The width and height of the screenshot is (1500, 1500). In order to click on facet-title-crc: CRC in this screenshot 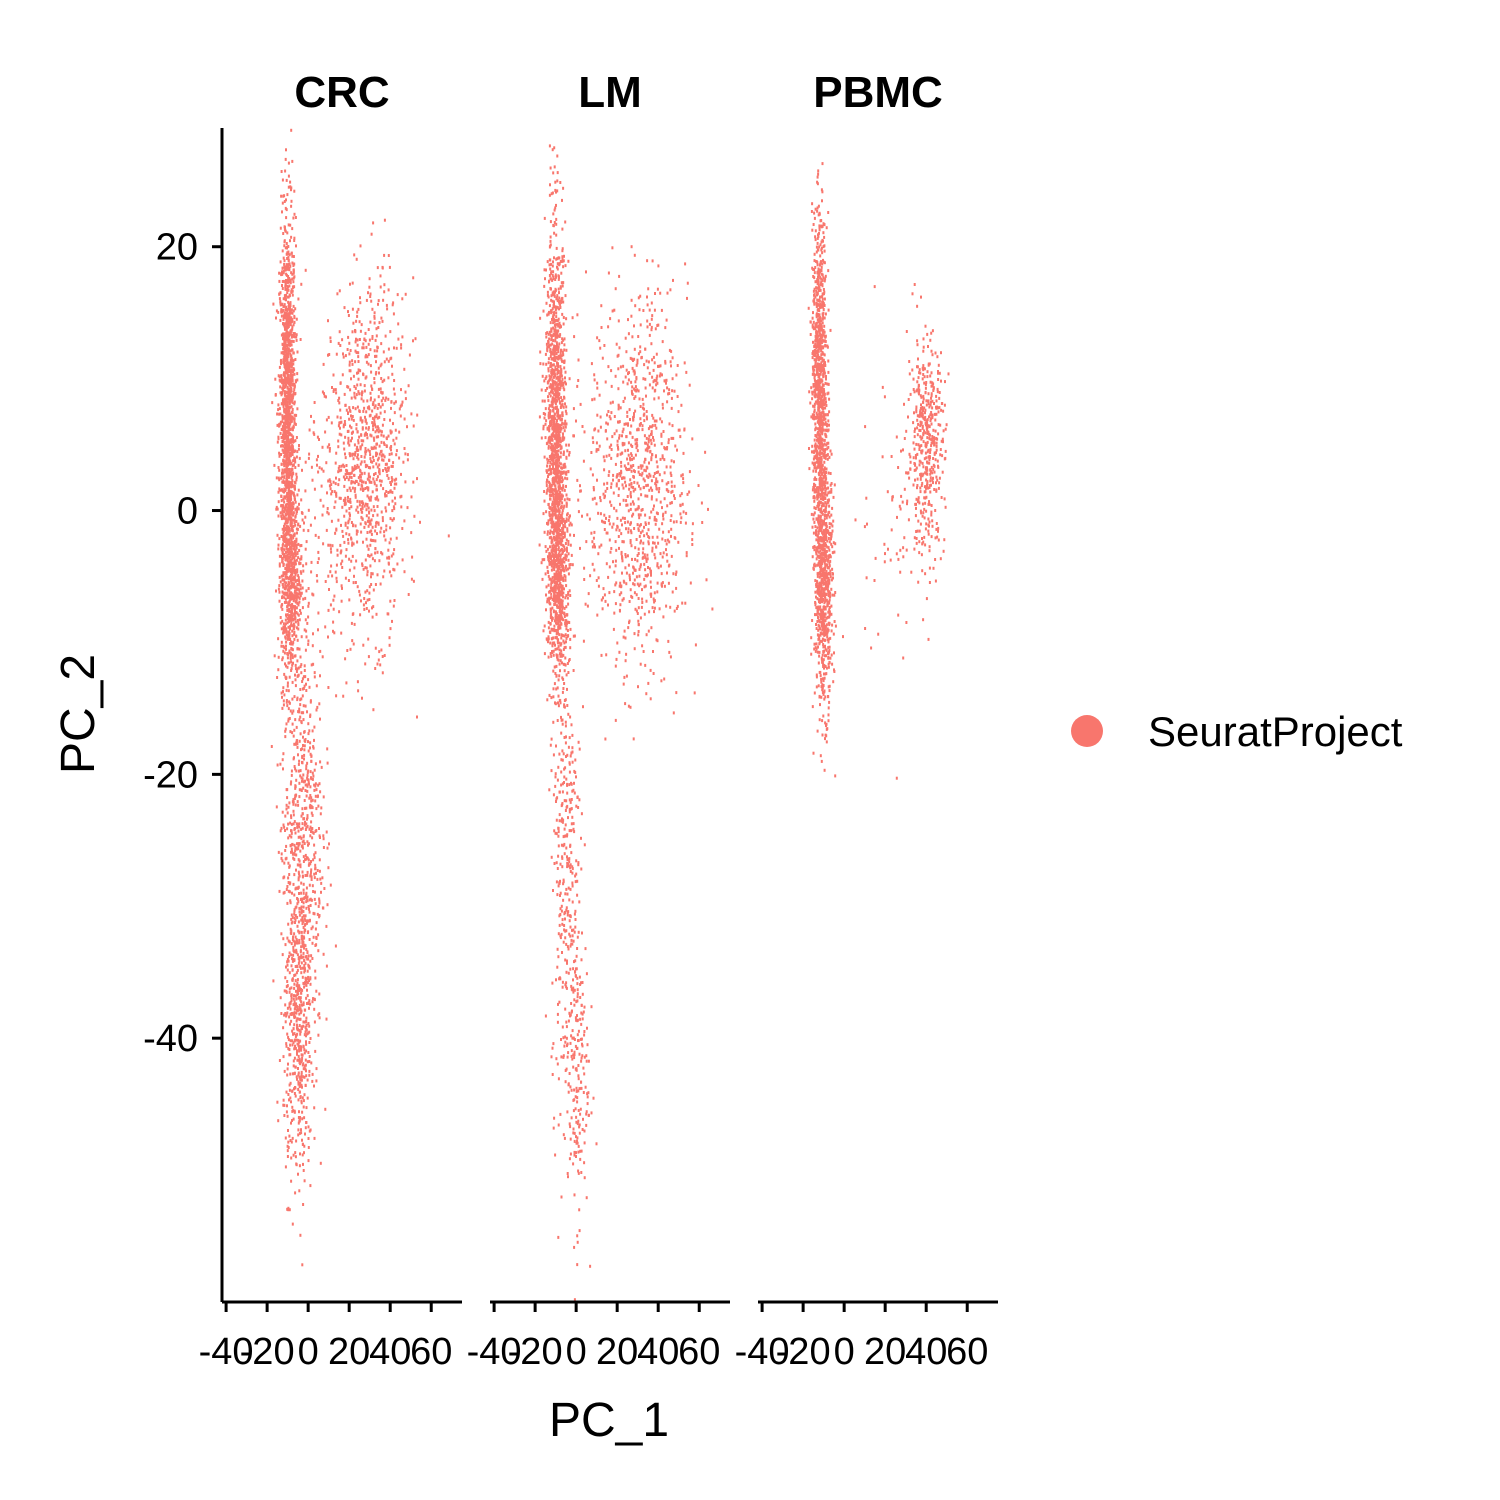, I will do `click(341, 92)`.